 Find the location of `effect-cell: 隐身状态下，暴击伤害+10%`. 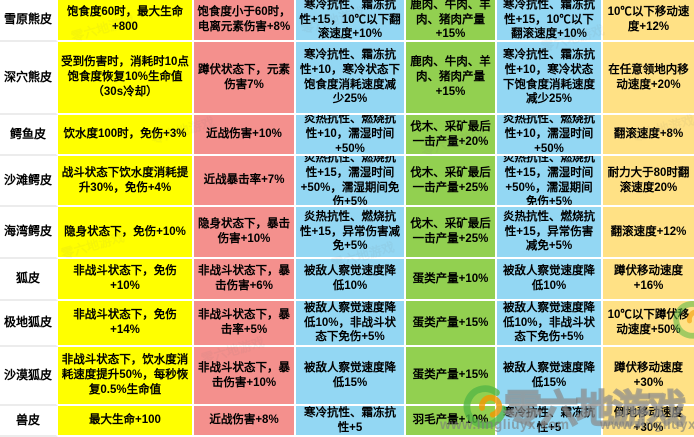

effect-cell: 隐身状态下，暴击伤害+10% is located at coordinates (245, 233).